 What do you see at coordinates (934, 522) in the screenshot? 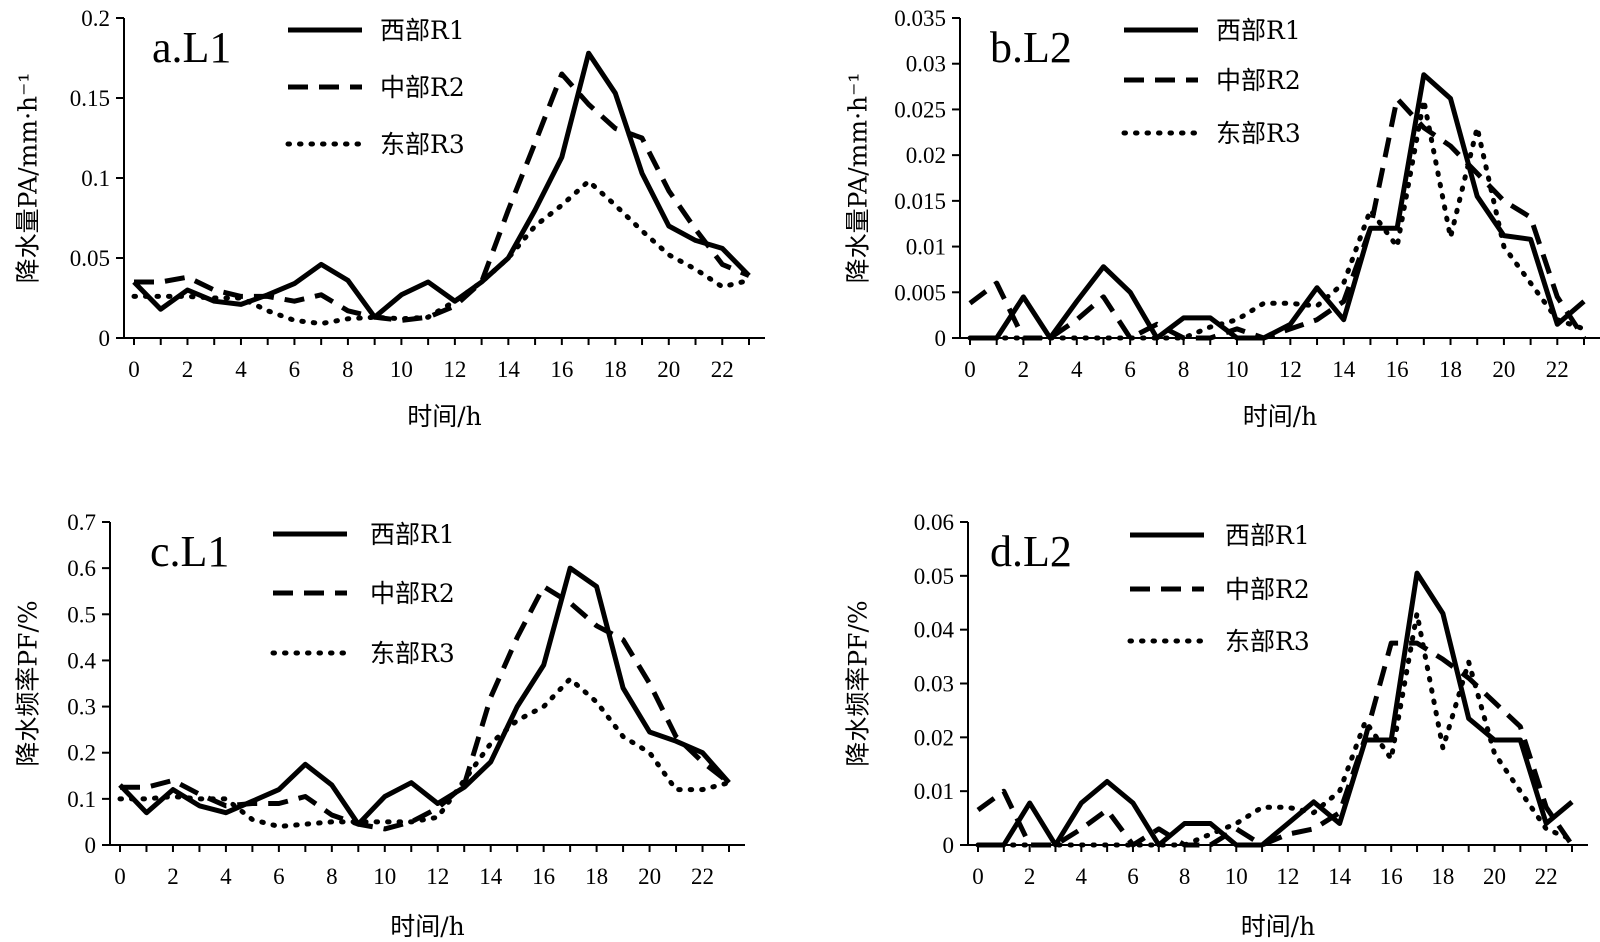
I see `y-tick-label: 0.06` at bounding box center [934, 522].